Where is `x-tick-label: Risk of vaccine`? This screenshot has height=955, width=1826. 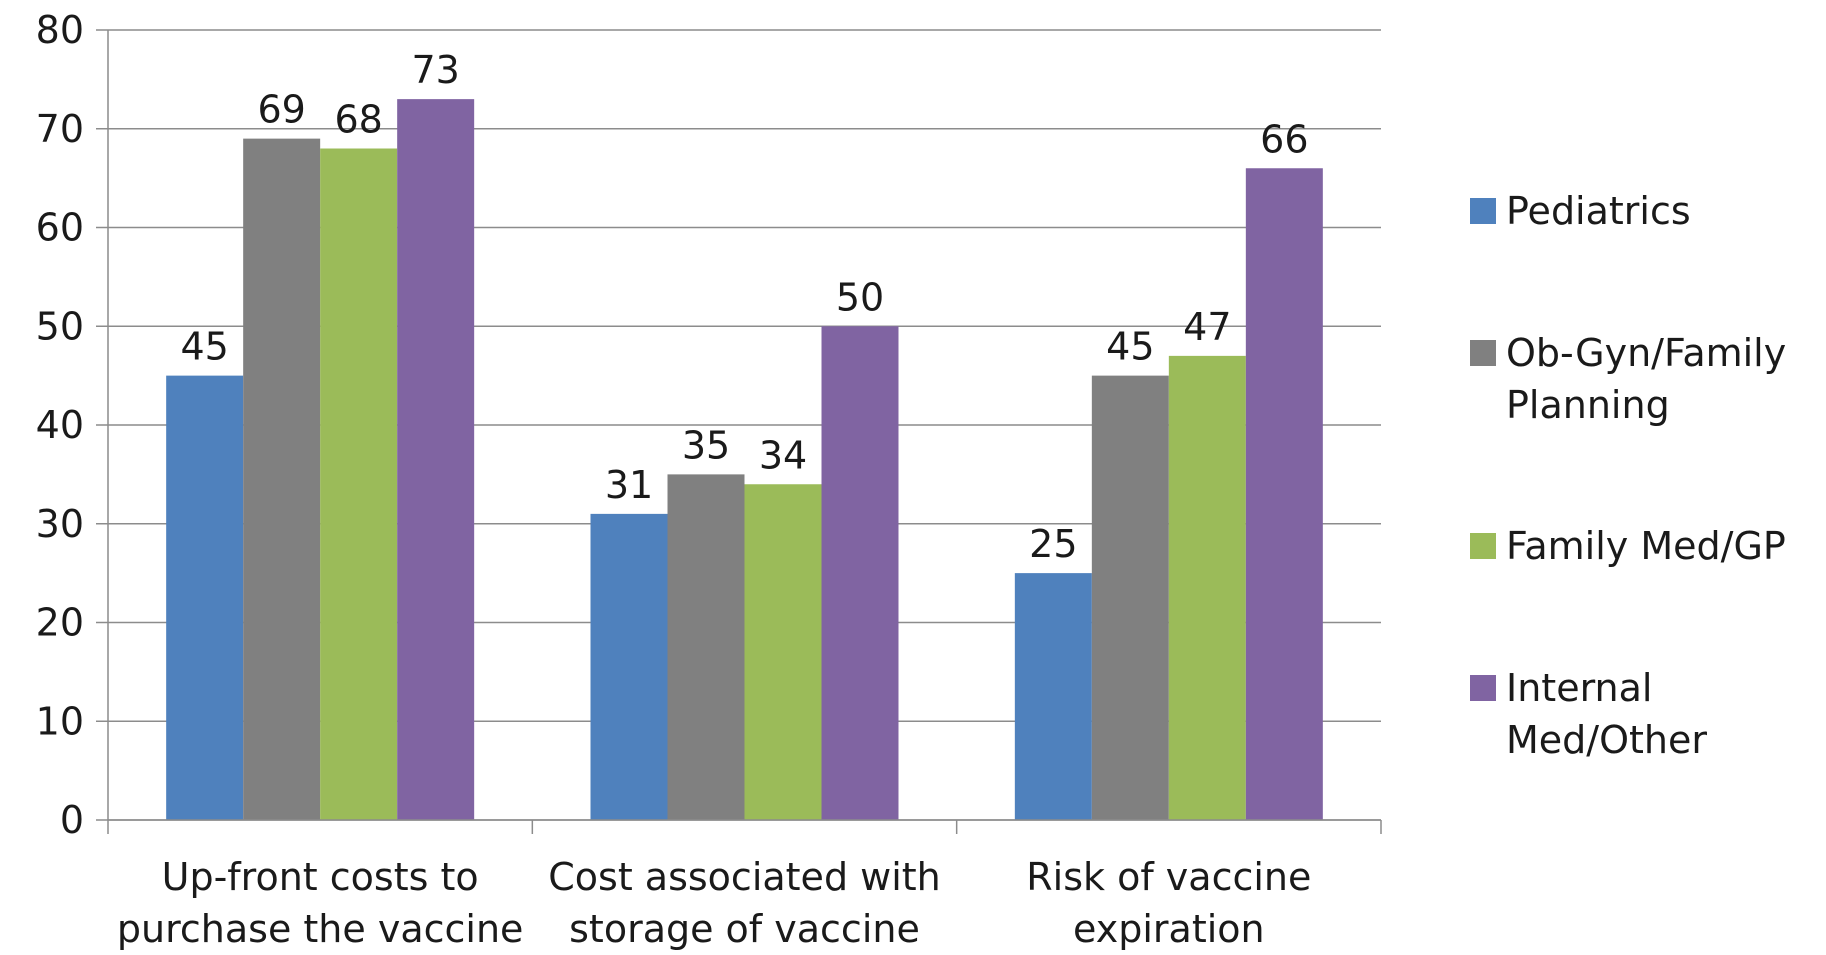 x-tick-label: Risk of vaccine is located at coordinates (1168, 877).